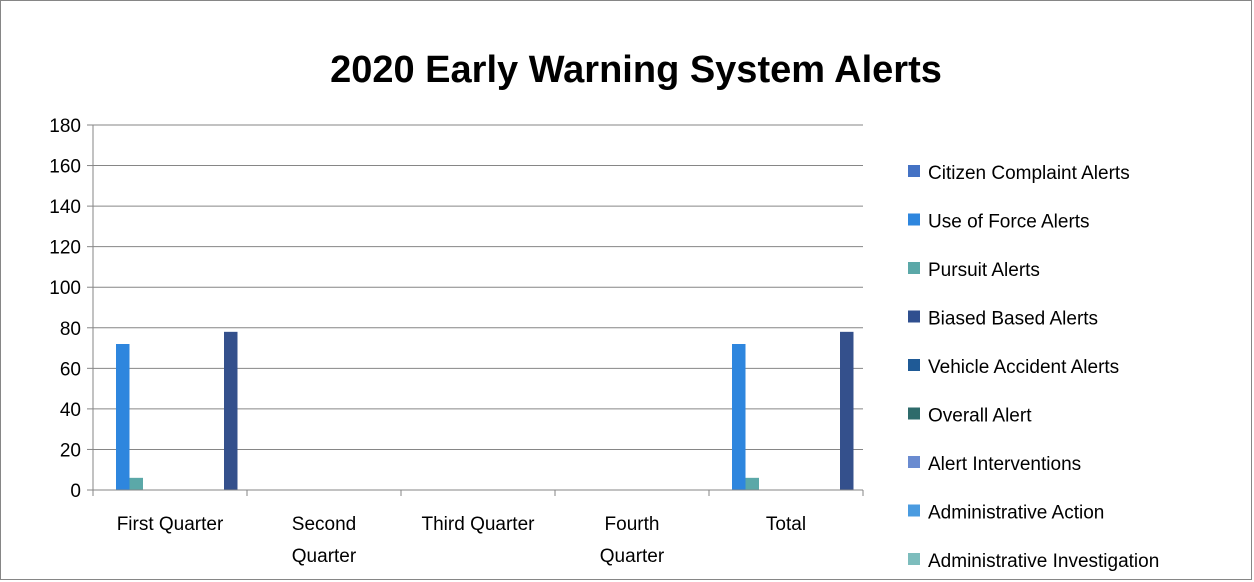  What do you see at coordinates (1043, 561) in the screenshot?
I see `legend-label: Administrative Investigation` at bounding box center [1043, 561].